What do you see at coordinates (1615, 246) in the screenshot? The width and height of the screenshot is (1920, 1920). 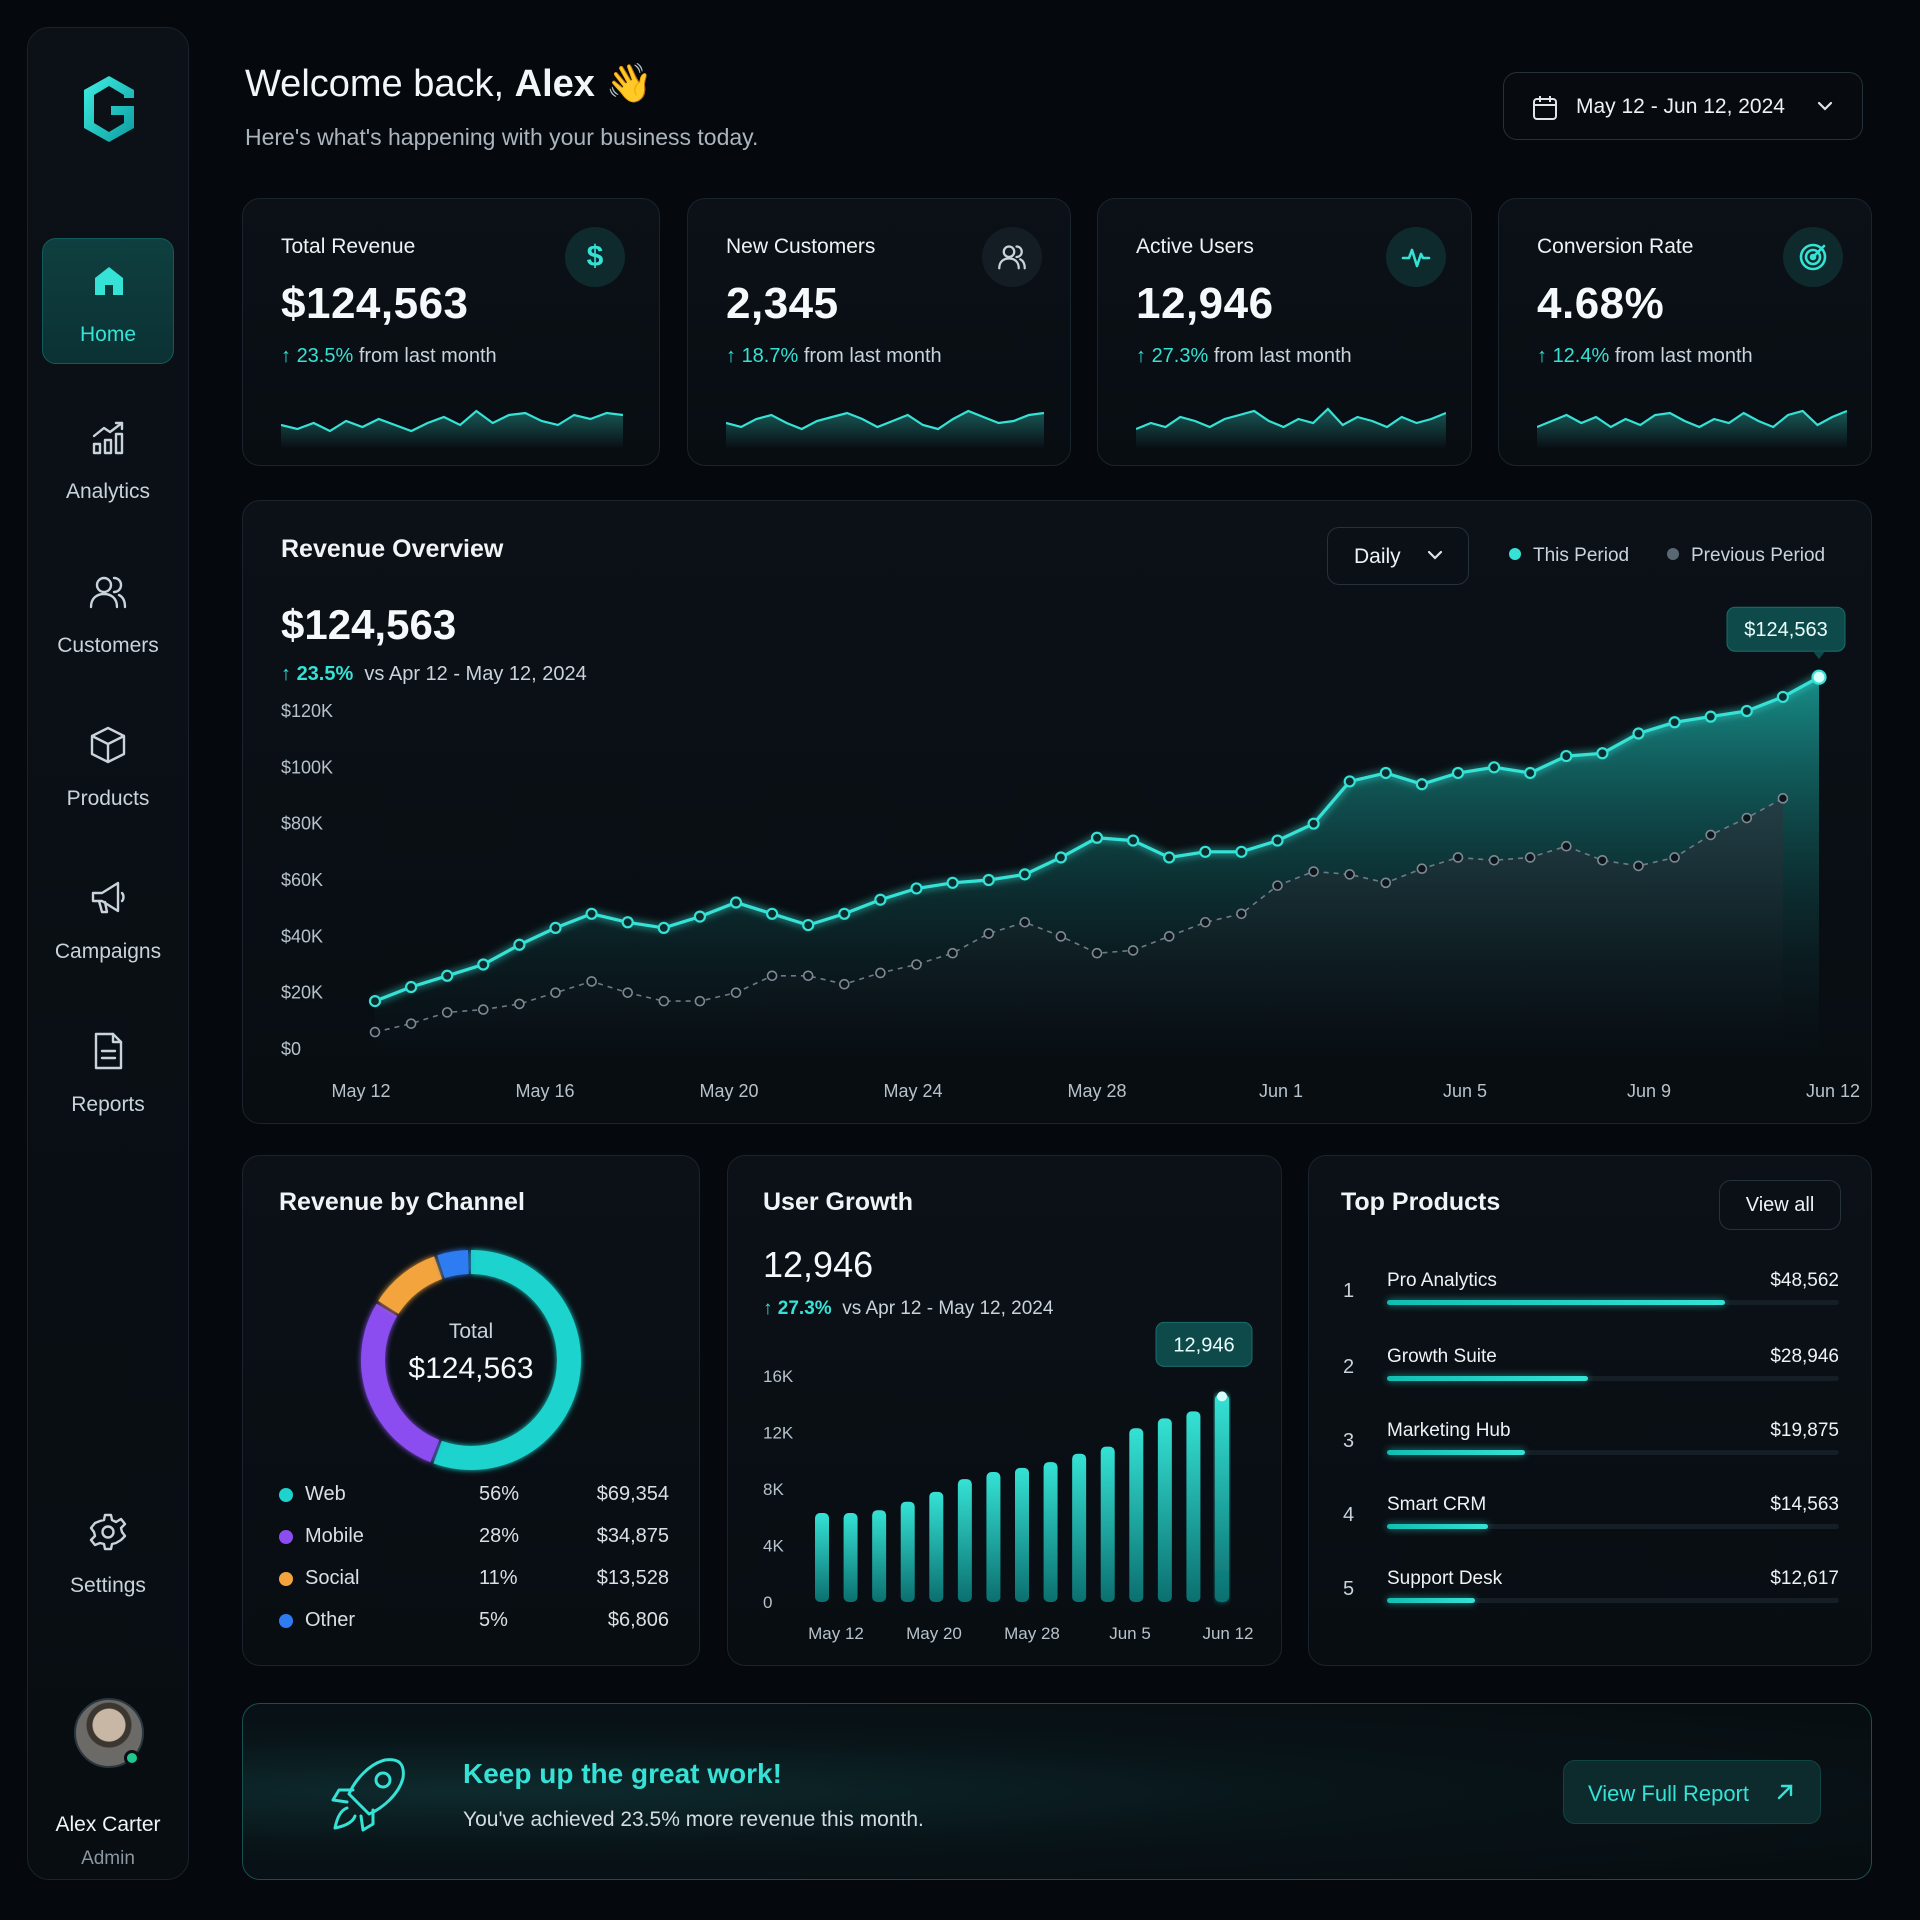 I see `kpi-title: Conversion Rate` at bounding box center [1615, 246].